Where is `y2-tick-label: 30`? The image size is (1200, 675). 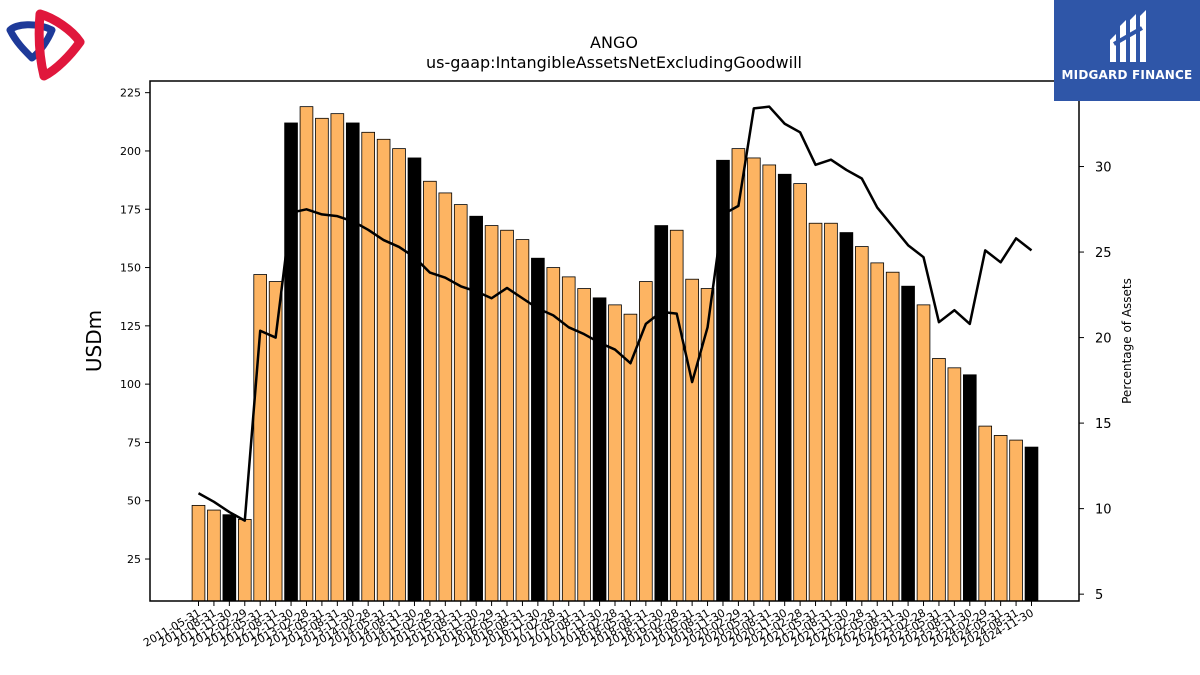 y2-tick-label: 30 is located at coordinates (1103, 168).